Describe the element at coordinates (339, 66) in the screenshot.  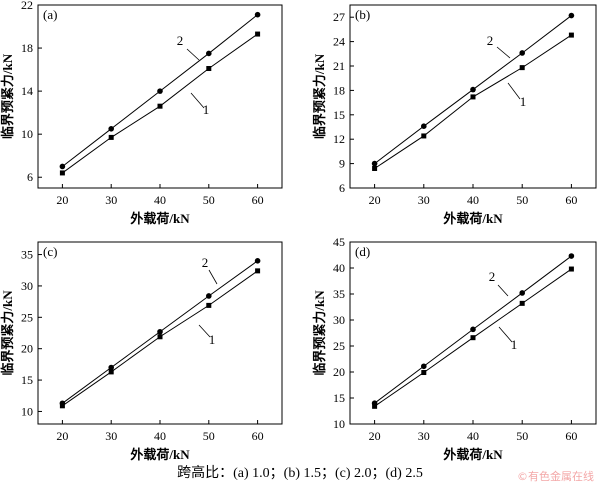
I see `y-tick-label: 21` at that location.